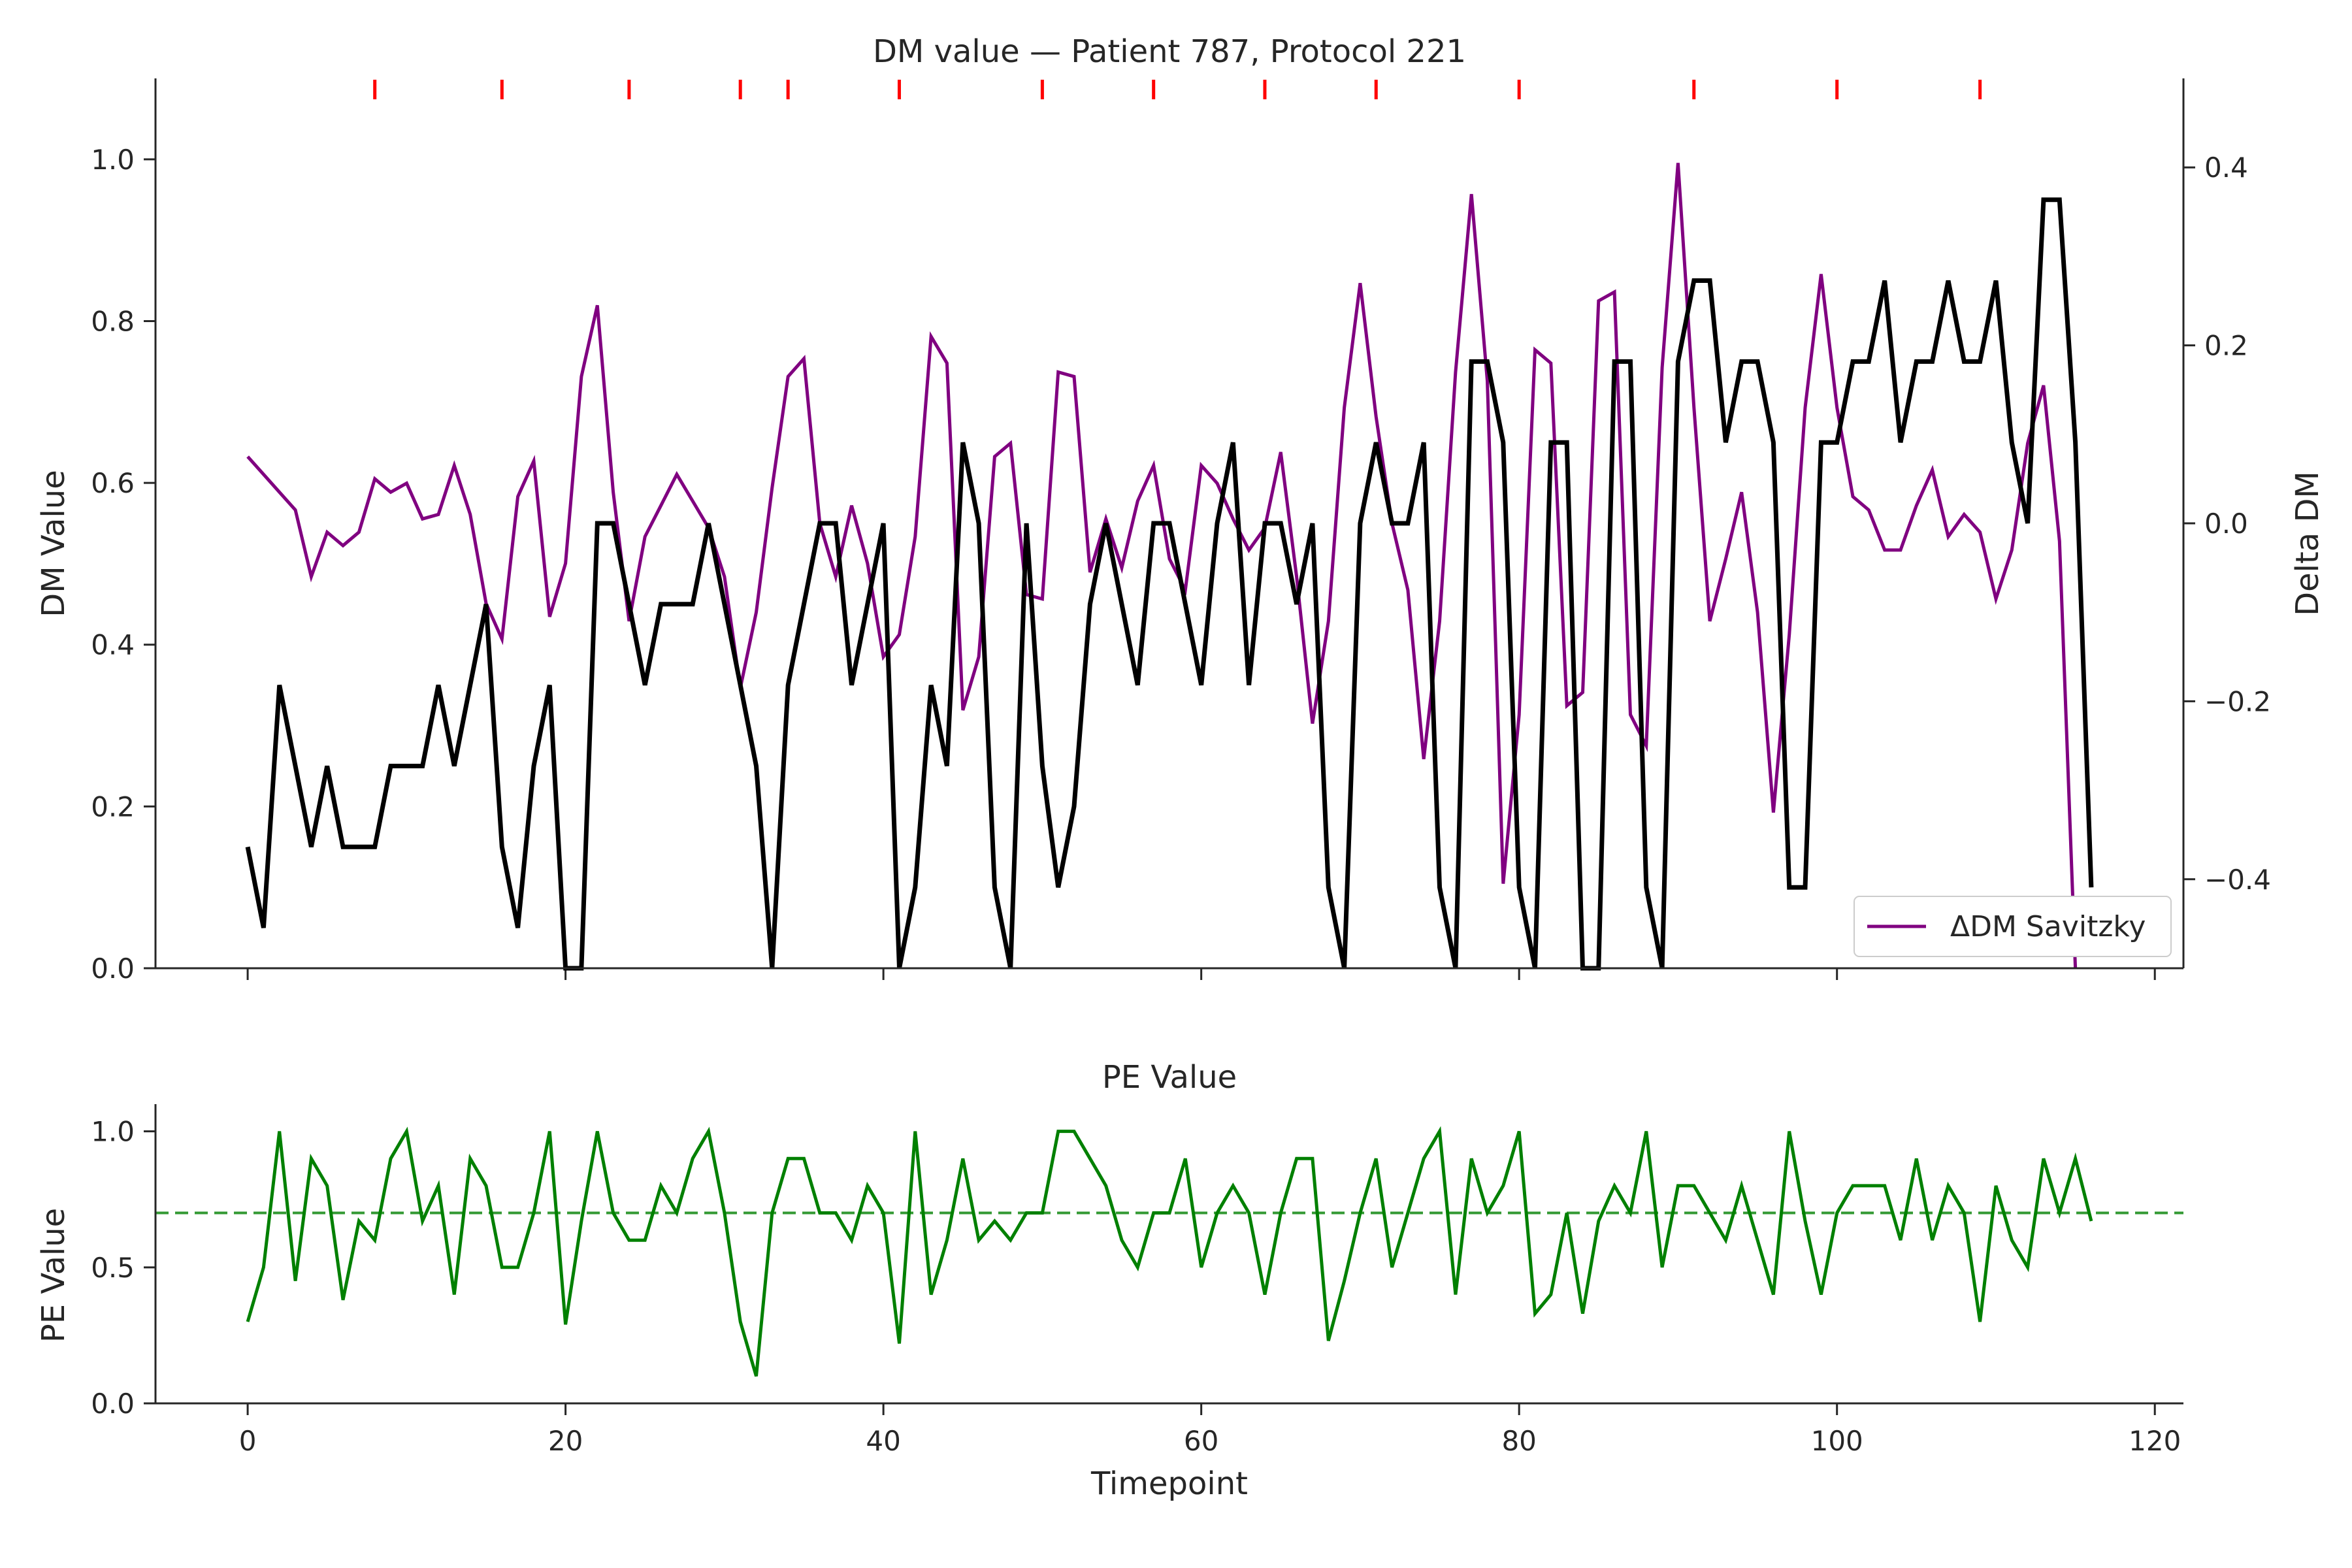  What do you see at coordinates (1169, 1077) in the screenshot?
I see `pe-chart-title: PE Value` at bounding box center [1169, 1077].